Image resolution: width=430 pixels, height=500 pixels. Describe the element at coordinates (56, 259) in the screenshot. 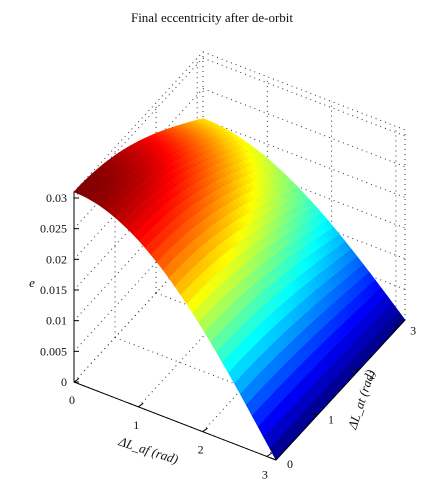

I see `z-tick-label: 0.02` at that location.